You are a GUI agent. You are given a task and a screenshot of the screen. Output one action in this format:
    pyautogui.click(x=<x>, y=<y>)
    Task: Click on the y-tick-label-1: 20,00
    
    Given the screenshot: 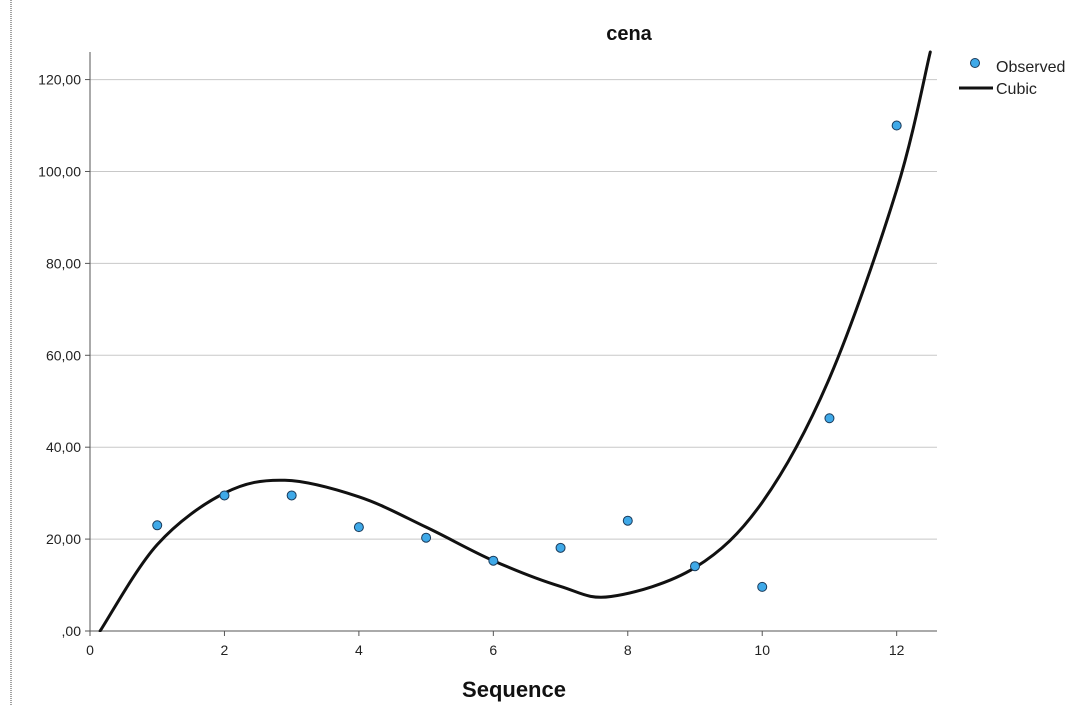 What is the action you would take?
    pyautogui.click(x=63, y=539)
    